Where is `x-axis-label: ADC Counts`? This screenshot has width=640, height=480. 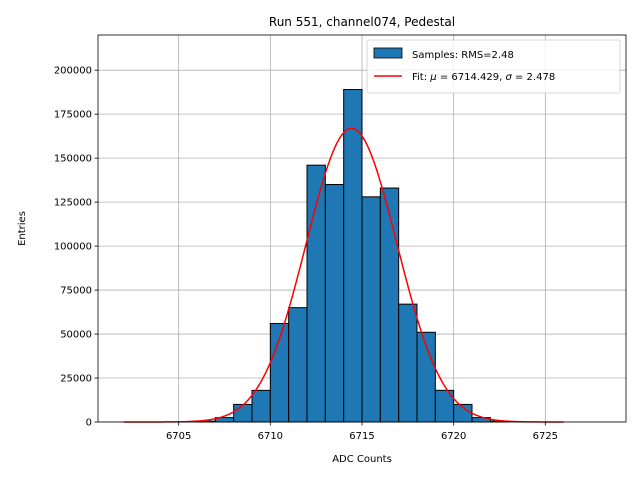 x-axis-label: ADC Counts is located at coordinates (362, 459).